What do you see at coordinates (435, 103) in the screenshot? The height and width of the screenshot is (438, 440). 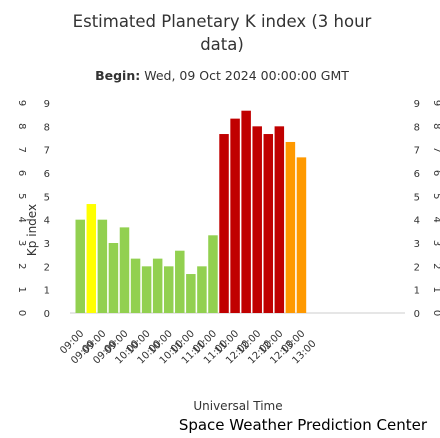 I see `y-tick-label-right-rotated: 9` at bounding box center [435, 103].